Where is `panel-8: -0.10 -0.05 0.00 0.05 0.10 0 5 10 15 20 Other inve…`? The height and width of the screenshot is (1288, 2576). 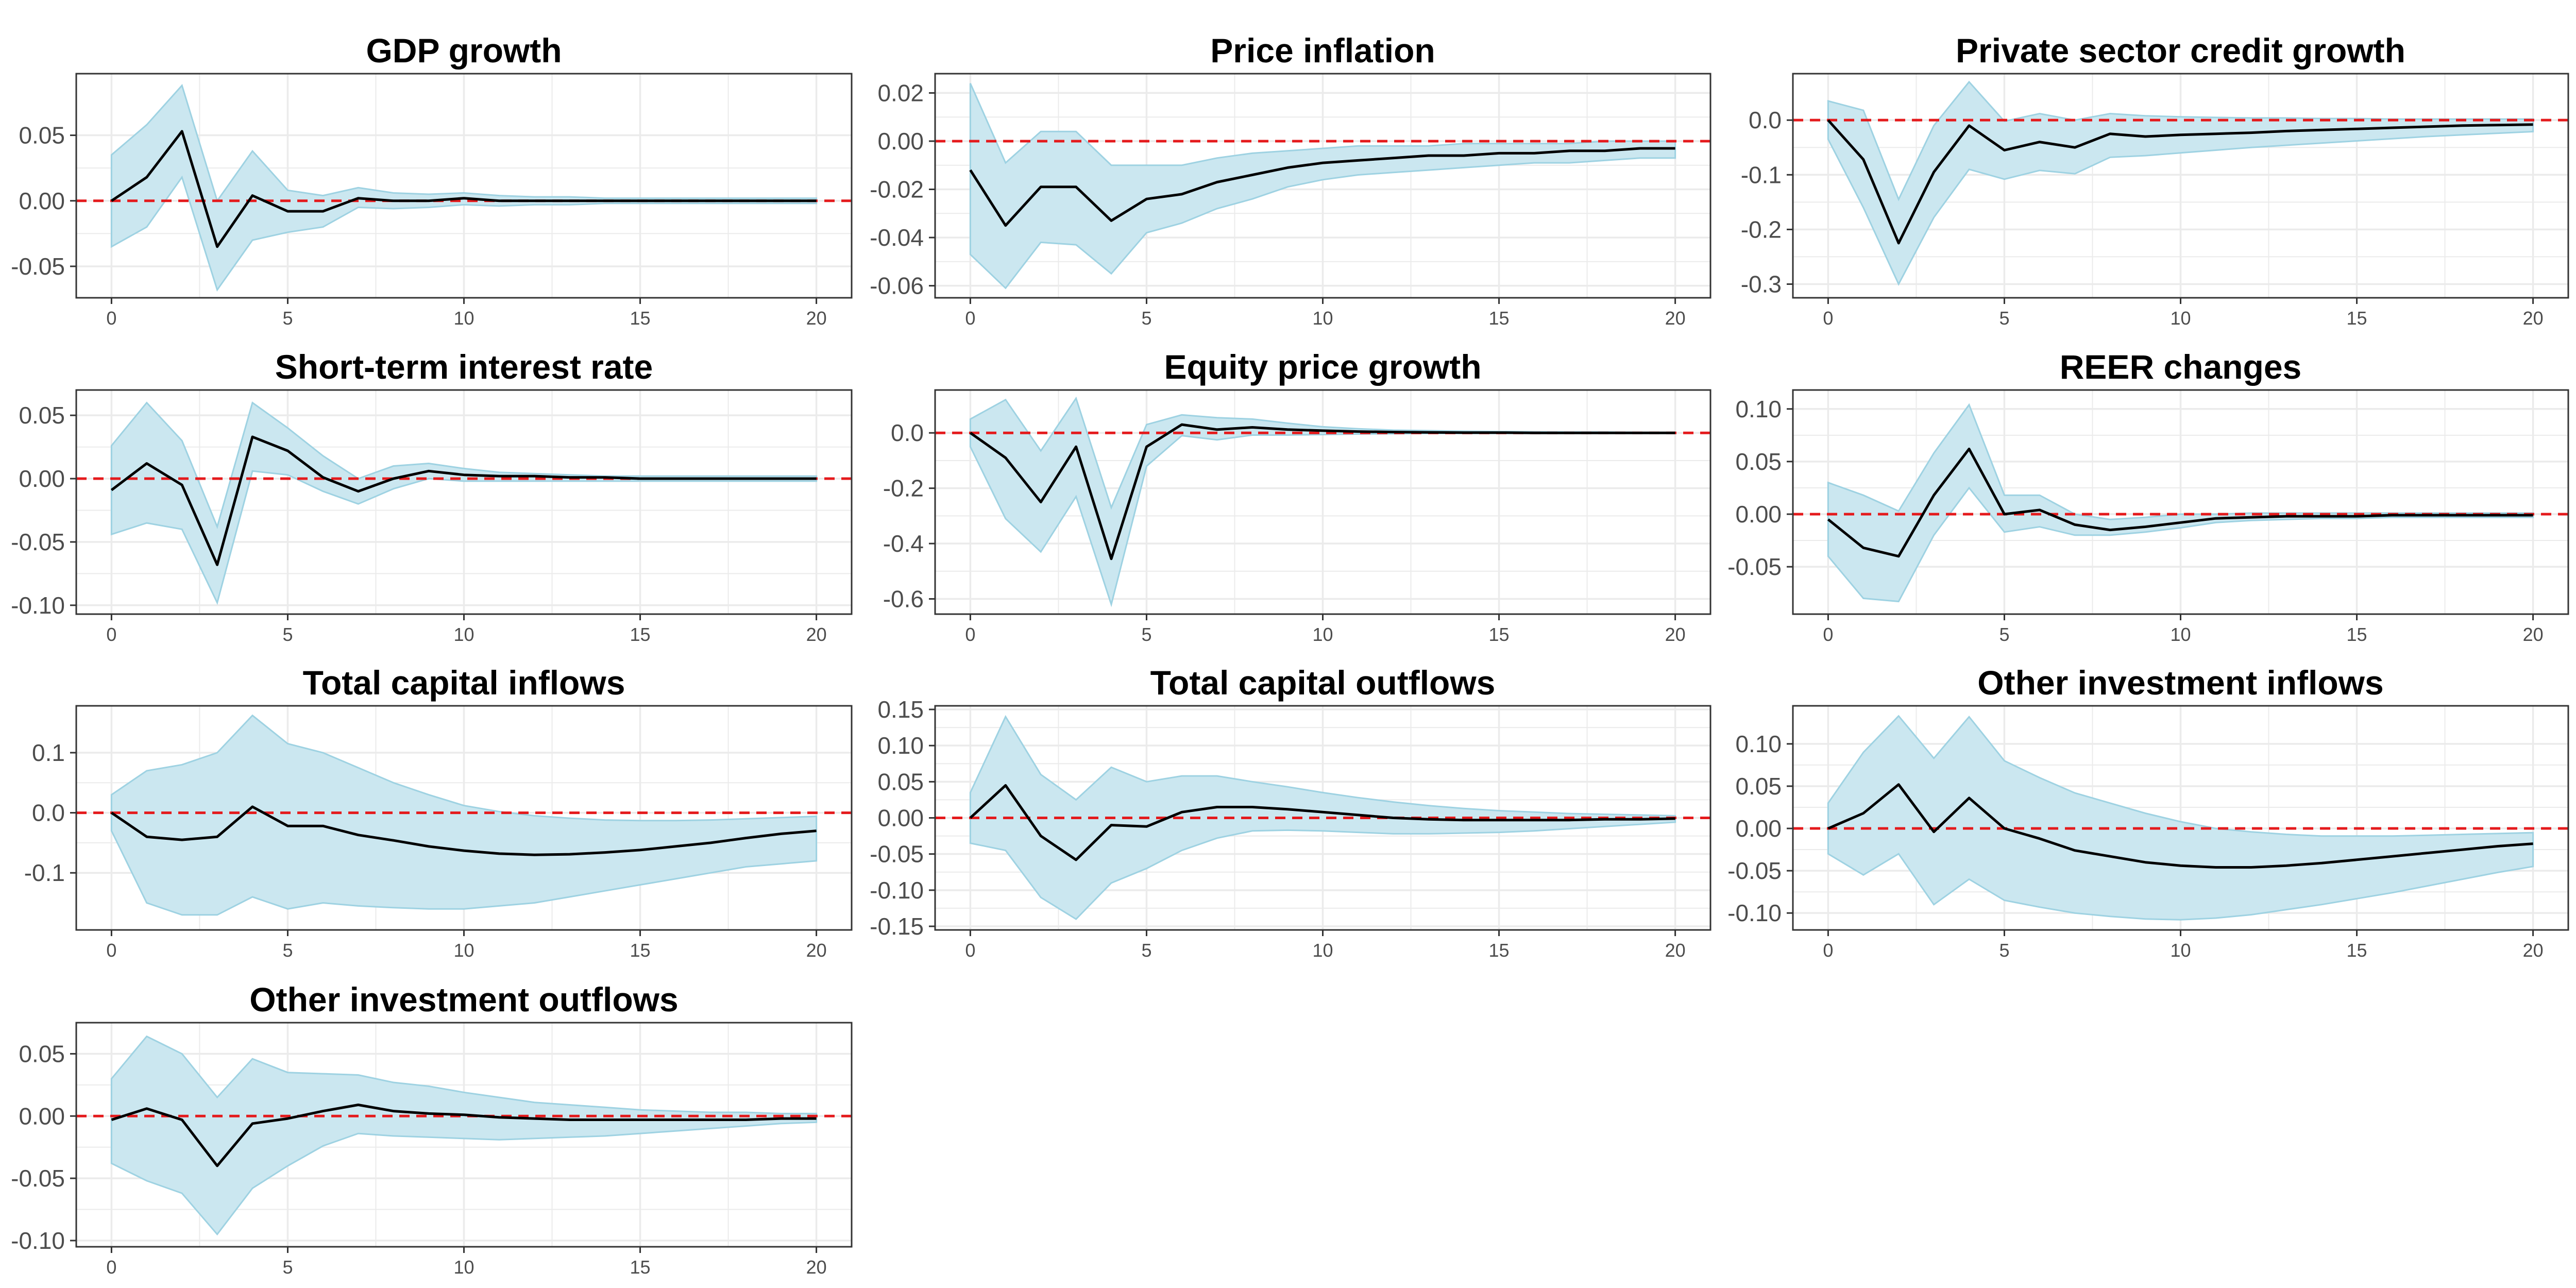
panel-8: -0.10 -0.05 0.00 0.05 0.10 0 5 10 15 20 Other inve… is located at coordinates (2148, 812).